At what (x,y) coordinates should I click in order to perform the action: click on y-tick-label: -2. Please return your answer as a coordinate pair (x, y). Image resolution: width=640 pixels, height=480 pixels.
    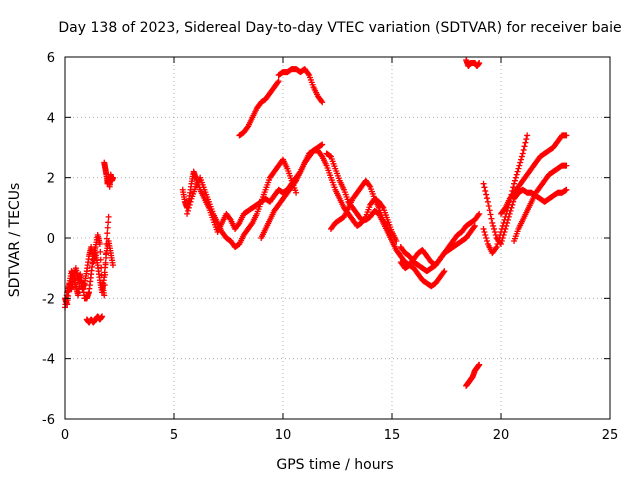
    Looking at the image, I should click on (48, 299).